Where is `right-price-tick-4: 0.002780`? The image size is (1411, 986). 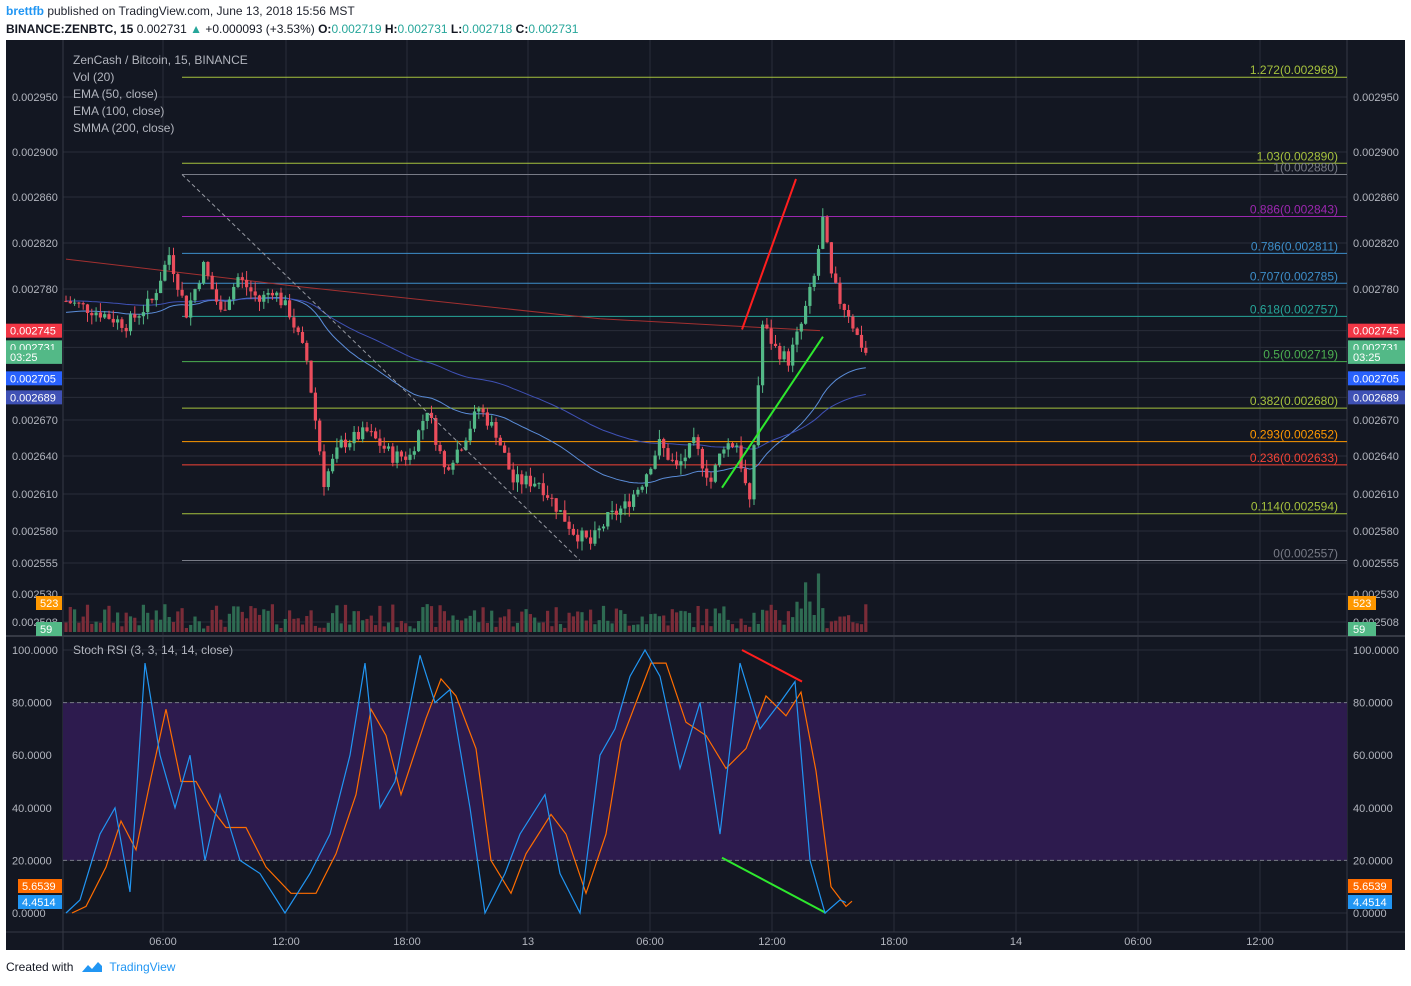 right-price-tick-4: 0.002780 is located at coordinates (1376, 290).